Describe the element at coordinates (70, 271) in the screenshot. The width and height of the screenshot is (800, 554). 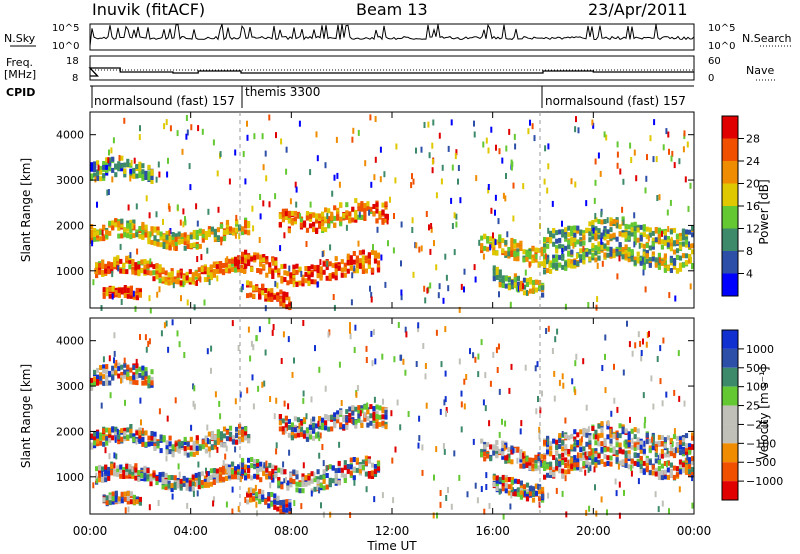
I see `y-tick-label: 1000` at that location.